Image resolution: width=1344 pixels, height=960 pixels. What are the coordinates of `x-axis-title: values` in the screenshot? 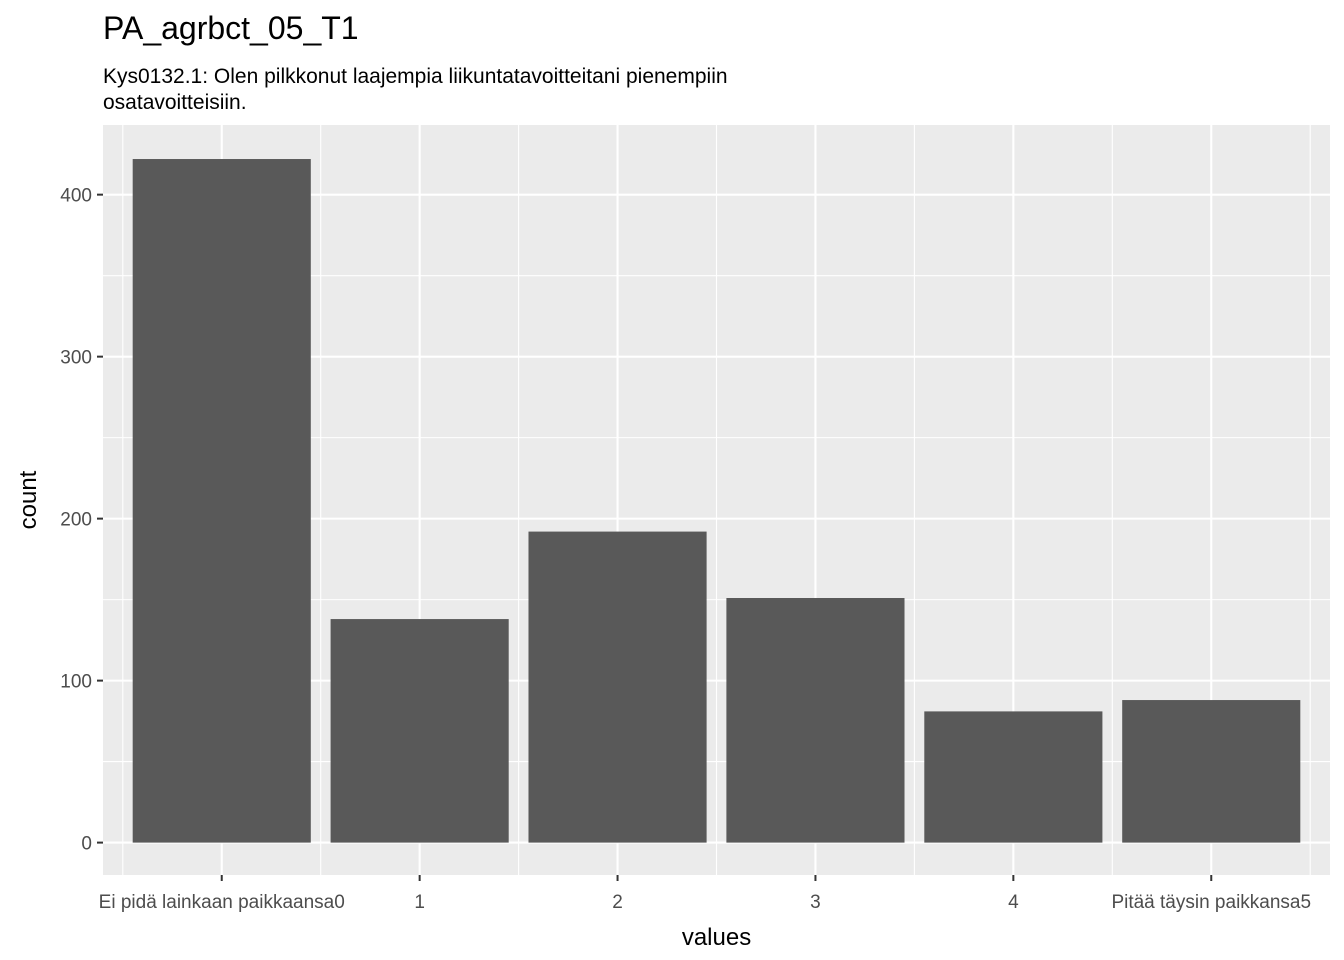 It's located at (716, 937).